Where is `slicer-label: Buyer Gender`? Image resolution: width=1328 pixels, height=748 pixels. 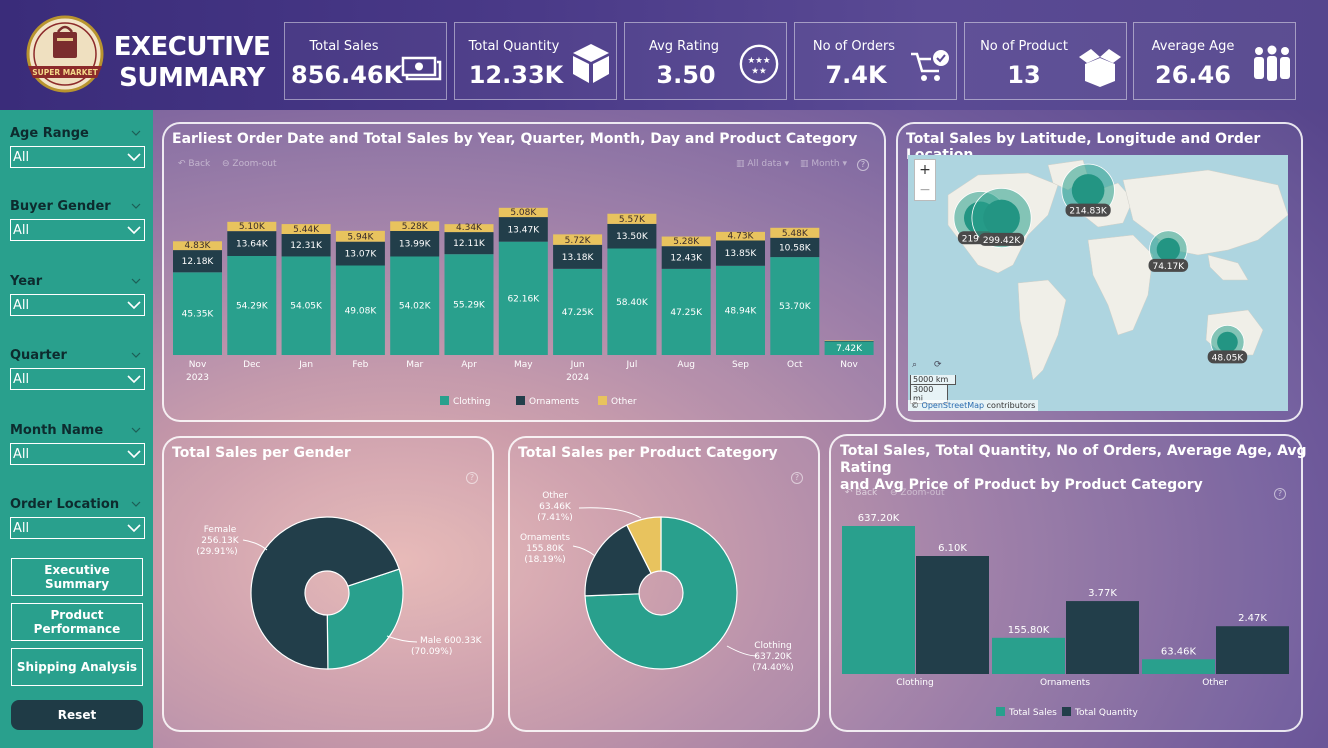 slicer-label: Buyer Gender is located at coordinates (60, 206).